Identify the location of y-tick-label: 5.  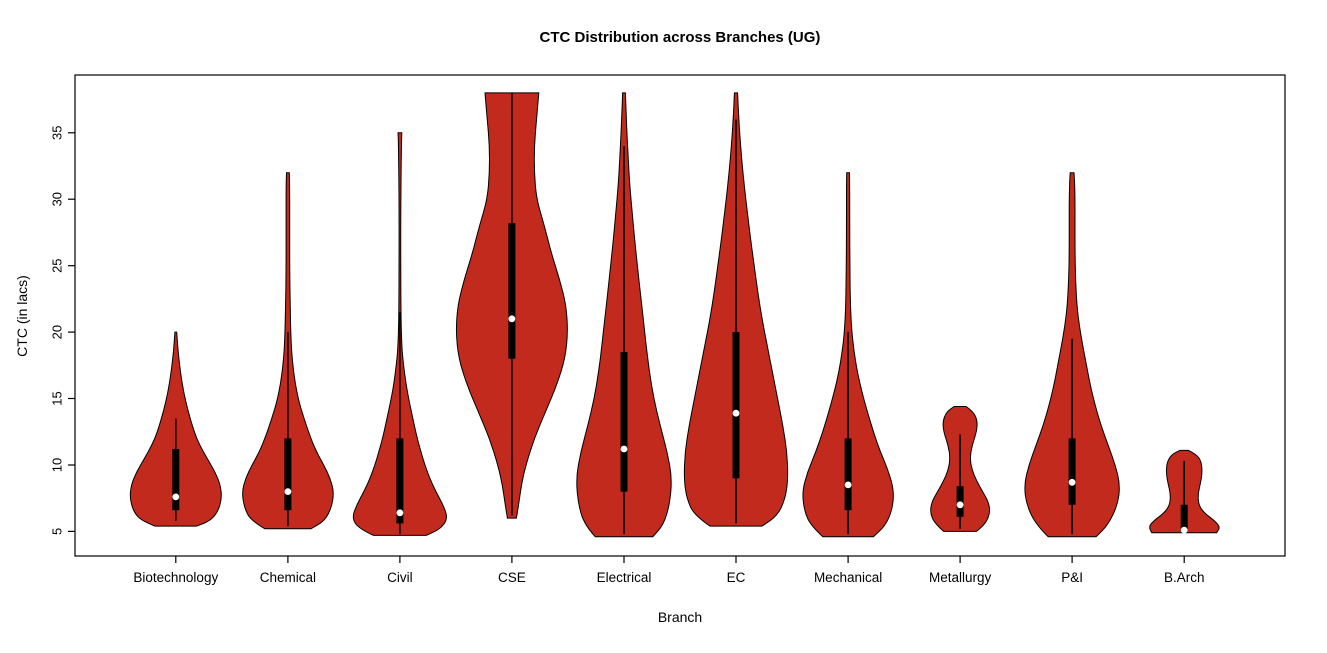
(56, 531).